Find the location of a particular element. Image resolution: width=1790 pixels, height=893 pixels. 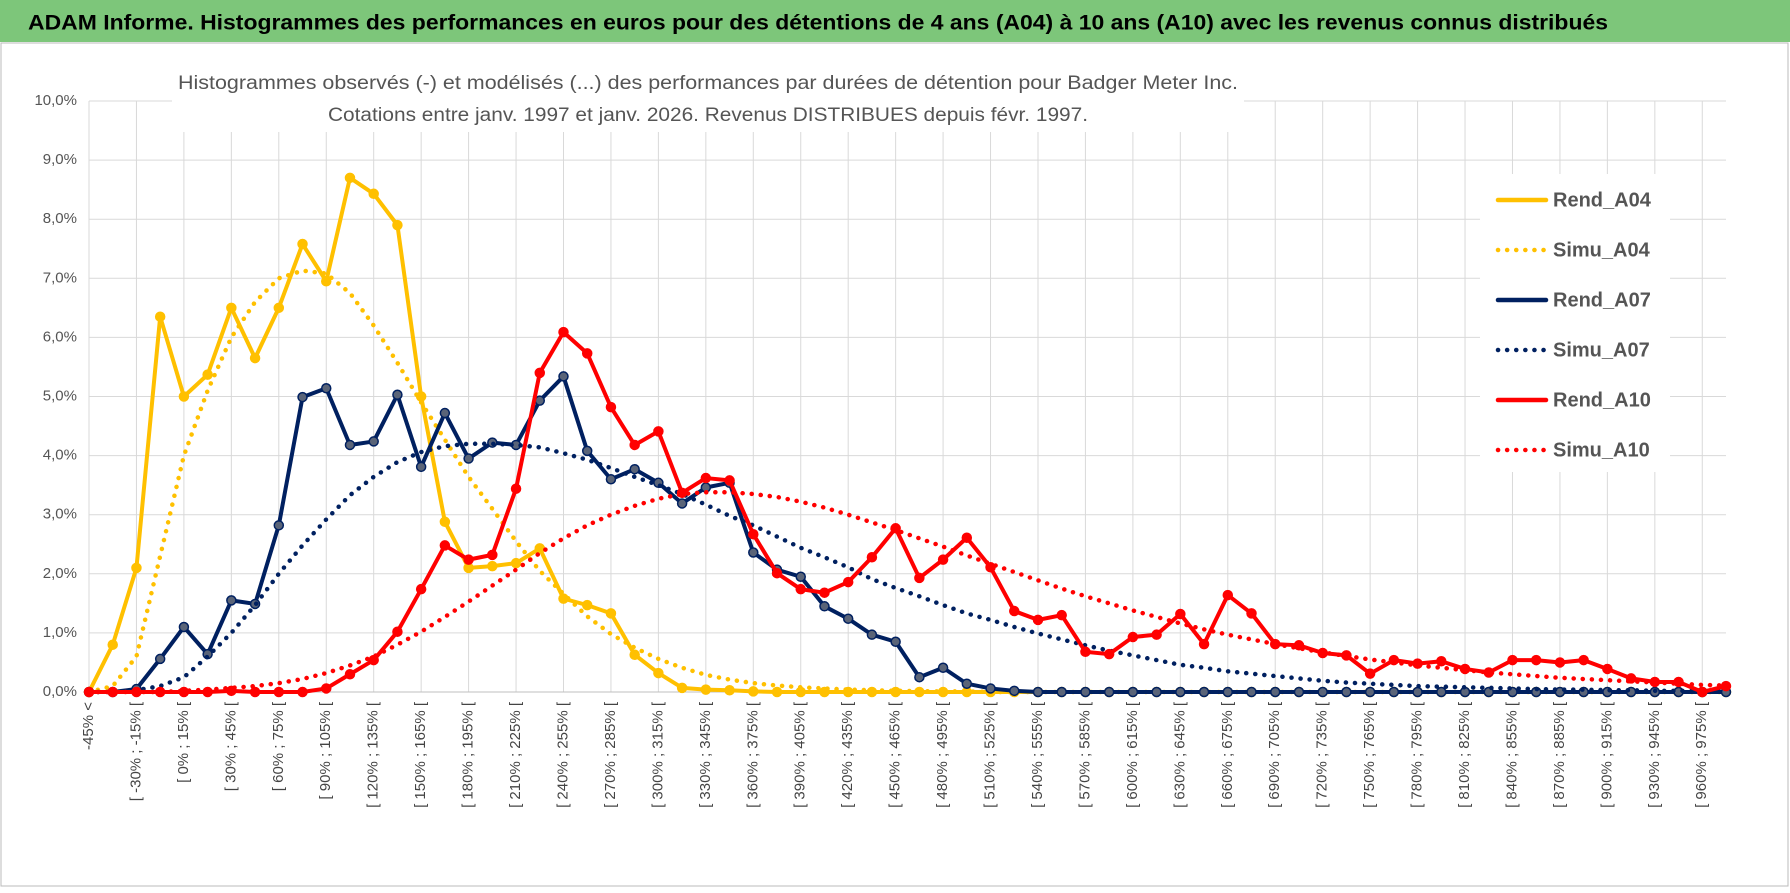

x-tick-label: [ 870% ; 885% [ is located at coordinates (1559, 754).